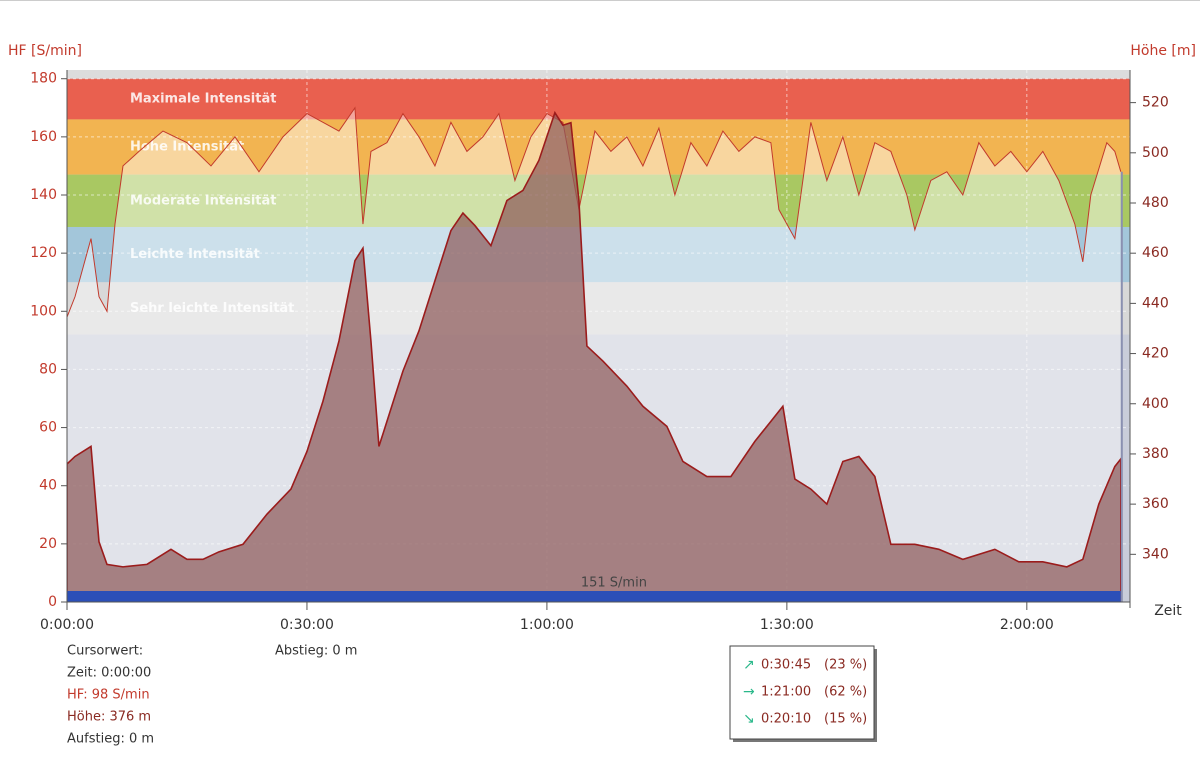 The image size is (1200, 762). Describe the element at coordinates (1155, 303) in the screenshot. I see `y2-tick-label: 440` at that location.